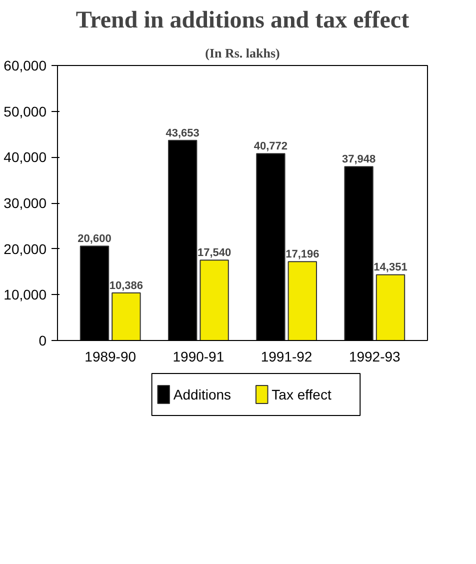 The image size is (476, 564). I want to click on y-tick-label: 50,000, so click(25, 111).